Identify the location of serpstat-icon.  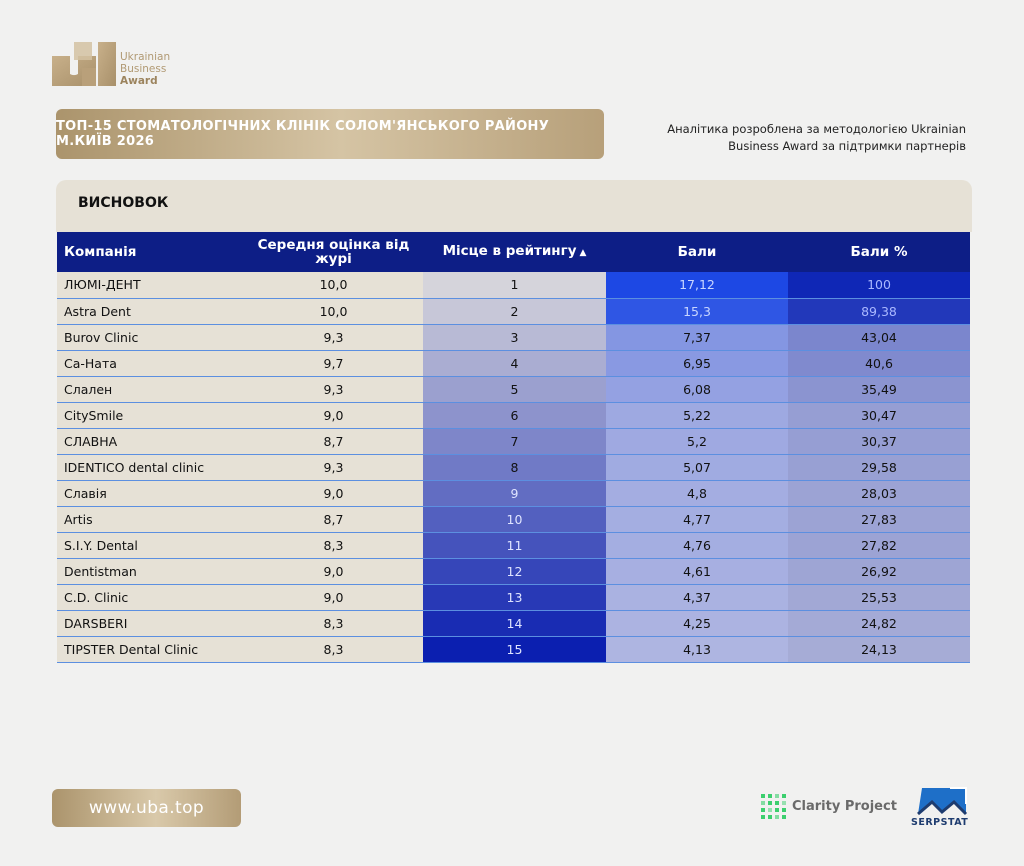
(942, 801).